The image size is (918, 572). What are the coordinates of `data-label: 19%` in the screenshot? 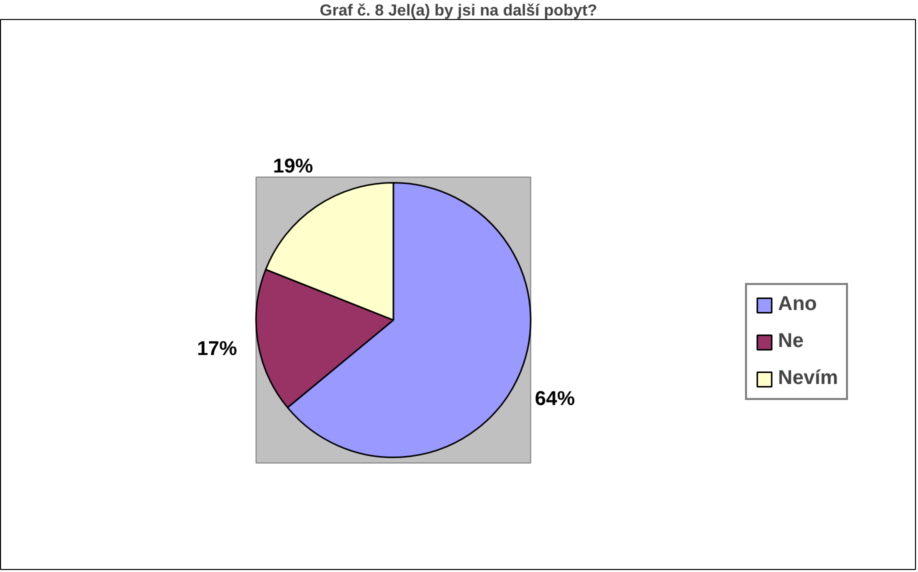 It's located at (293, 166).